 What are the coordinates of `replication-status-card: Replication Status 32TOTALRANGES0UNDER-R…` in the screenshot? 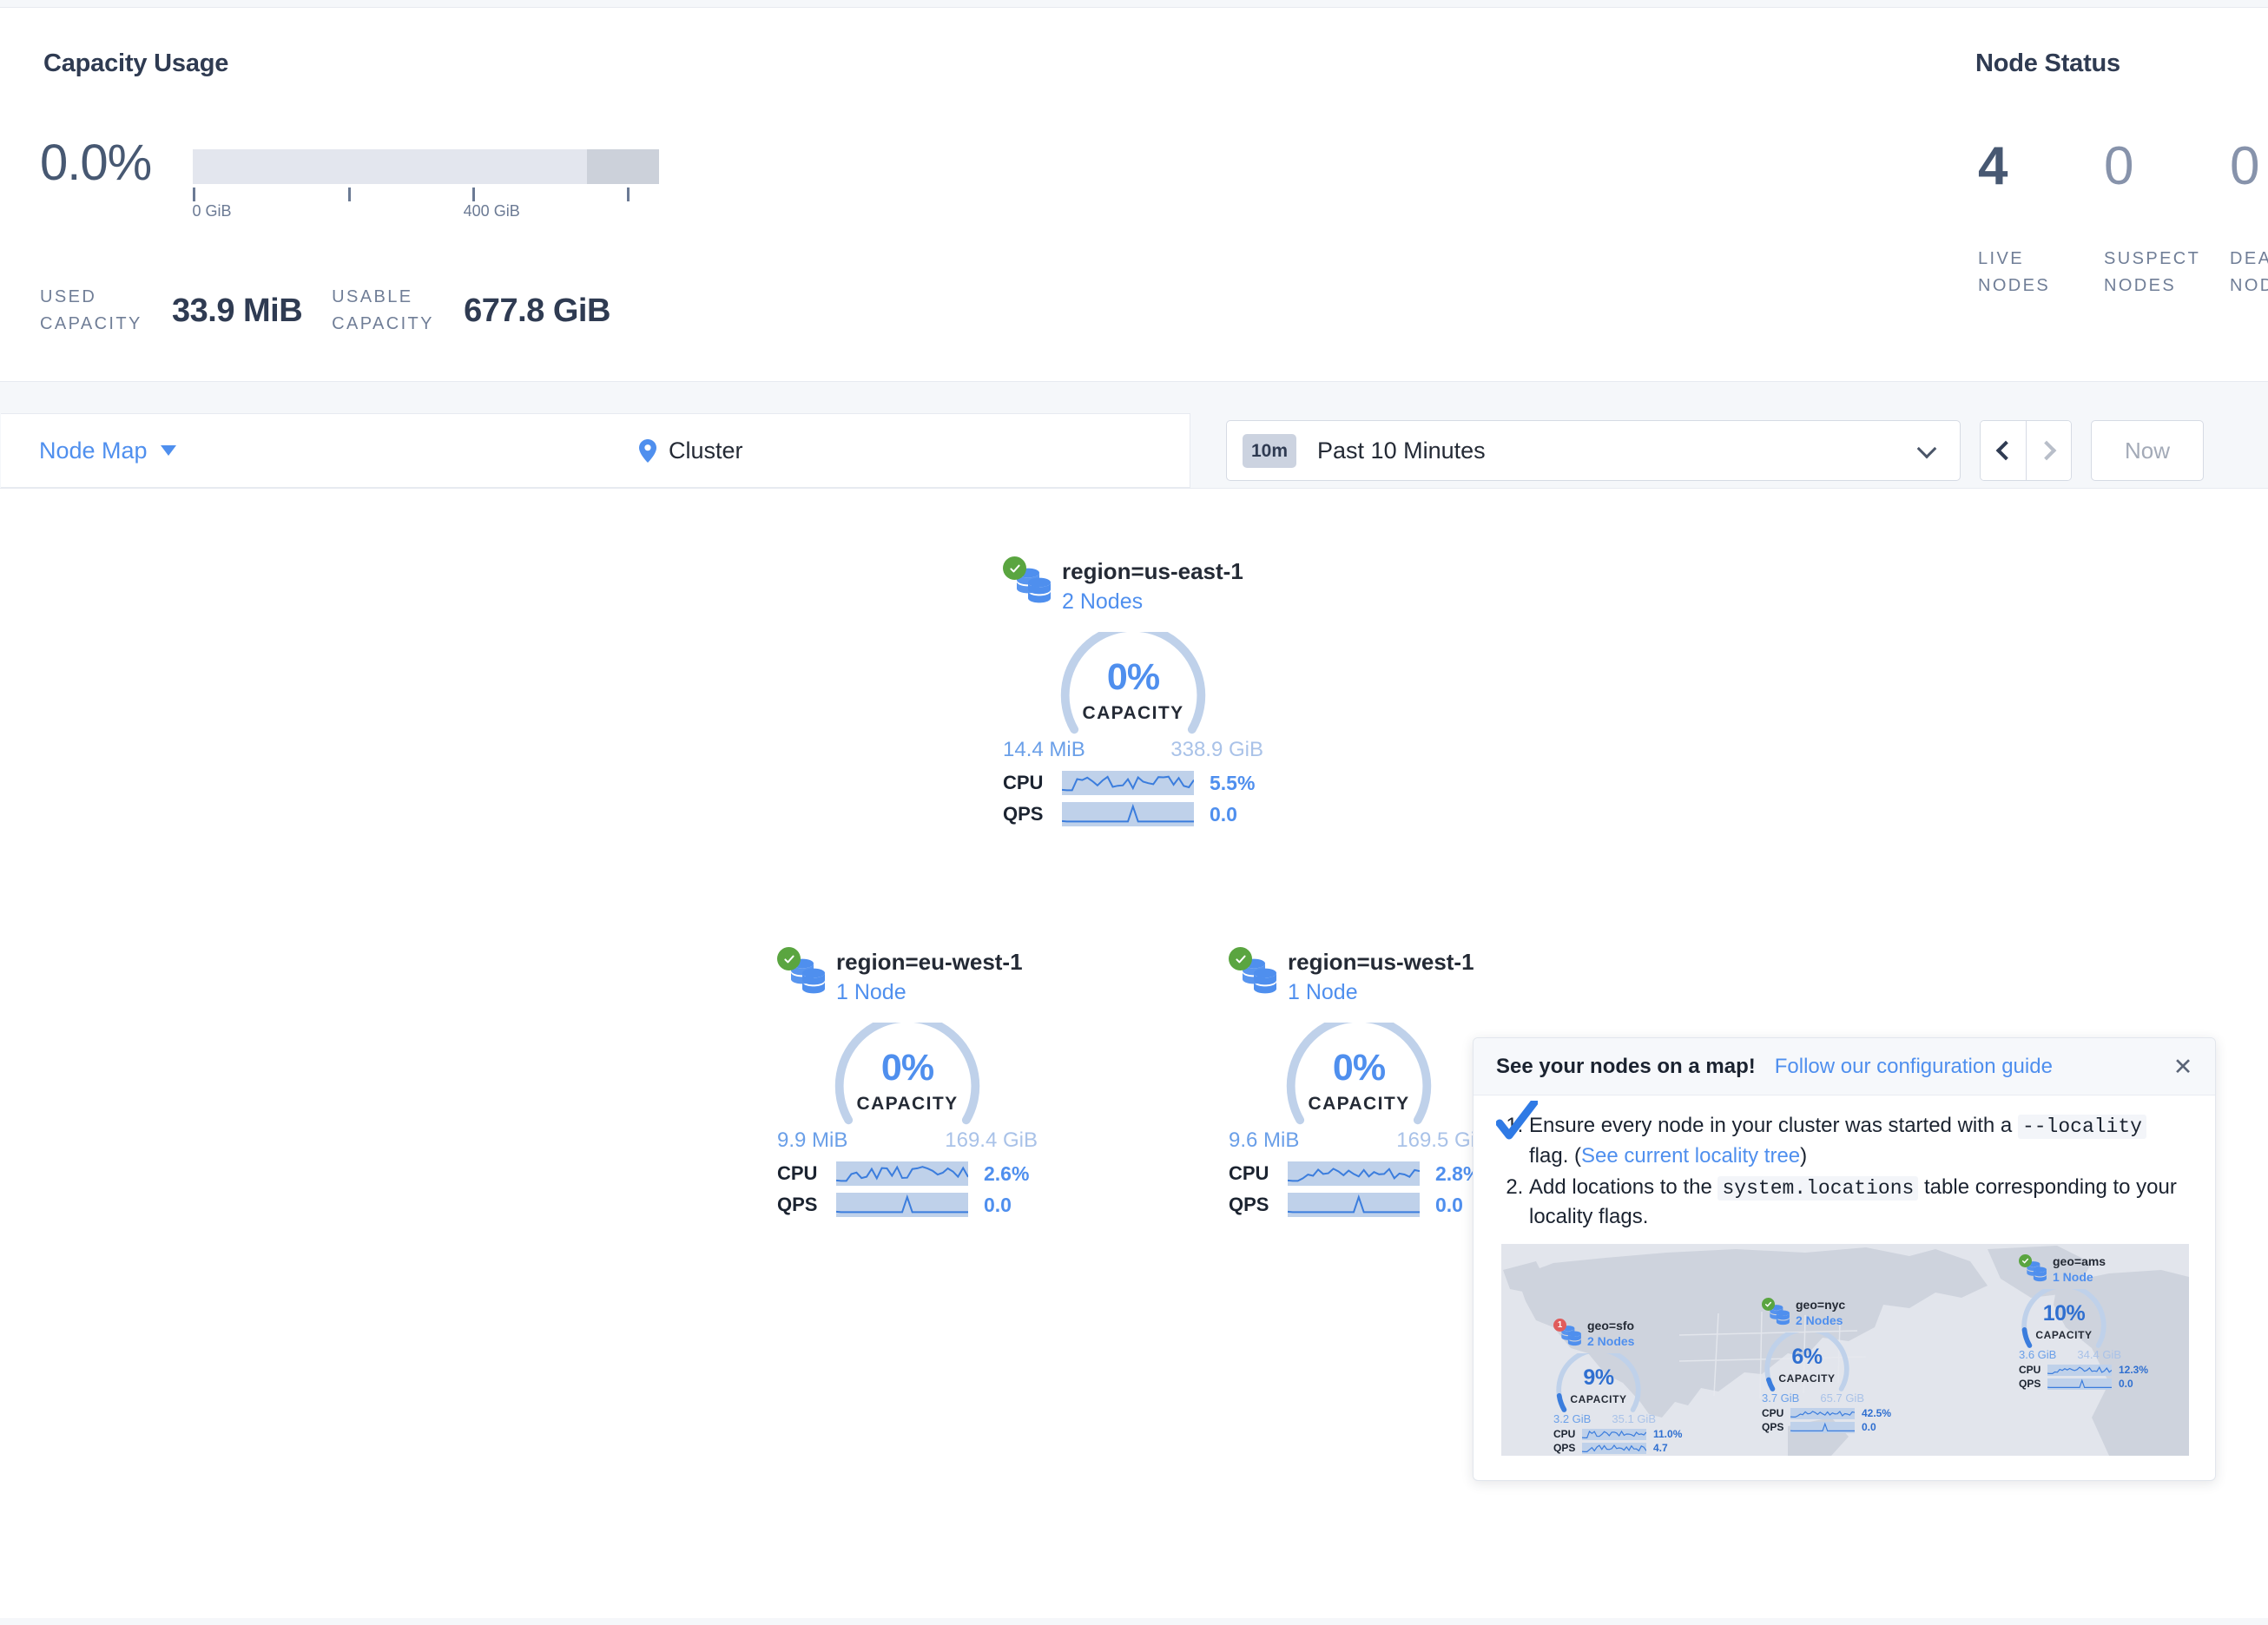 It's located at (1980, 194).